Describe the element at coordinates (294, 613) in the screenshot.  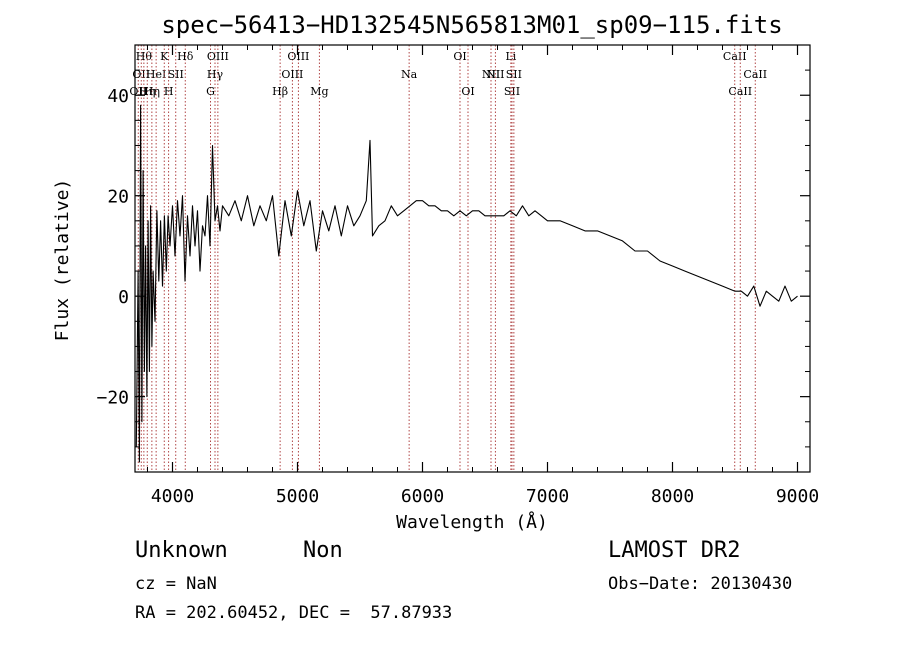
I see `coordinates: RA = 202.60452, DEC = 57.87933` at that location.